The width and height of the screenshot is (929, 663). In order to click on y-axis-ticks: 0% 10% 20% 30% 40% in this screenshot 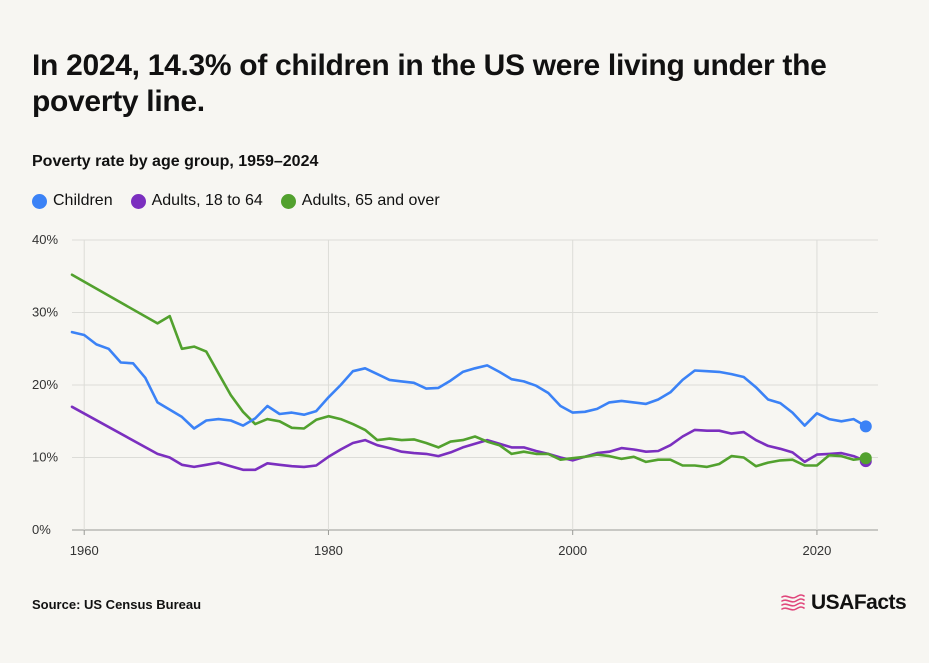, I will do `click(45, 384)`.